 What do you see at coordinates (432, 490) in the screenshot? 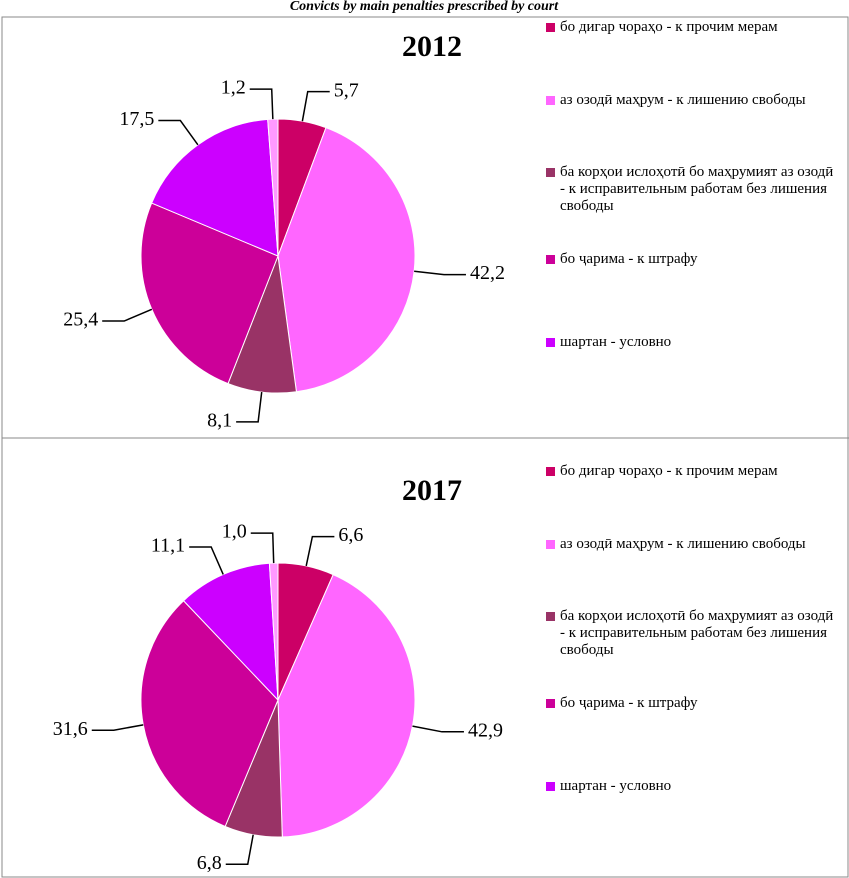
I see `chart-title: 2017` at bounding box center [432, 490].